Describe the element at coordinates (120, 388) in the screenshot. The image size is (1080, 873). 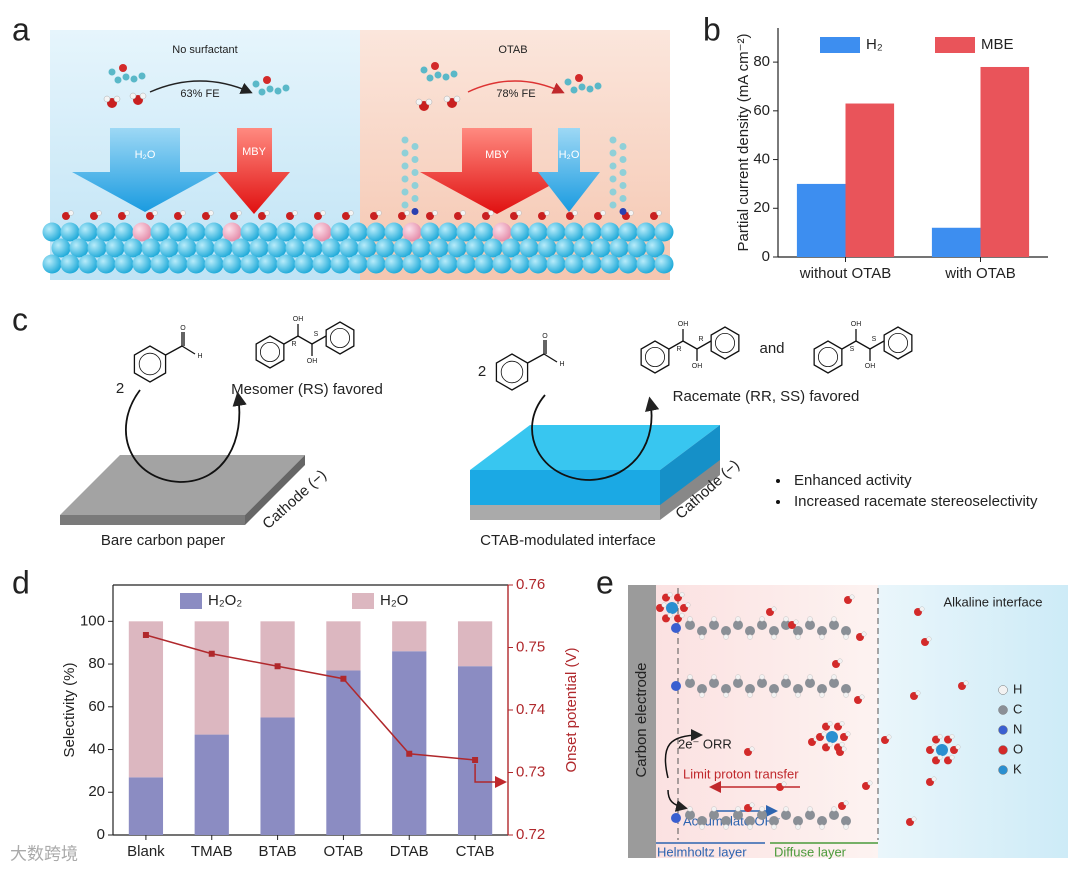
I see `reaction-coefficient: 2` at that location.